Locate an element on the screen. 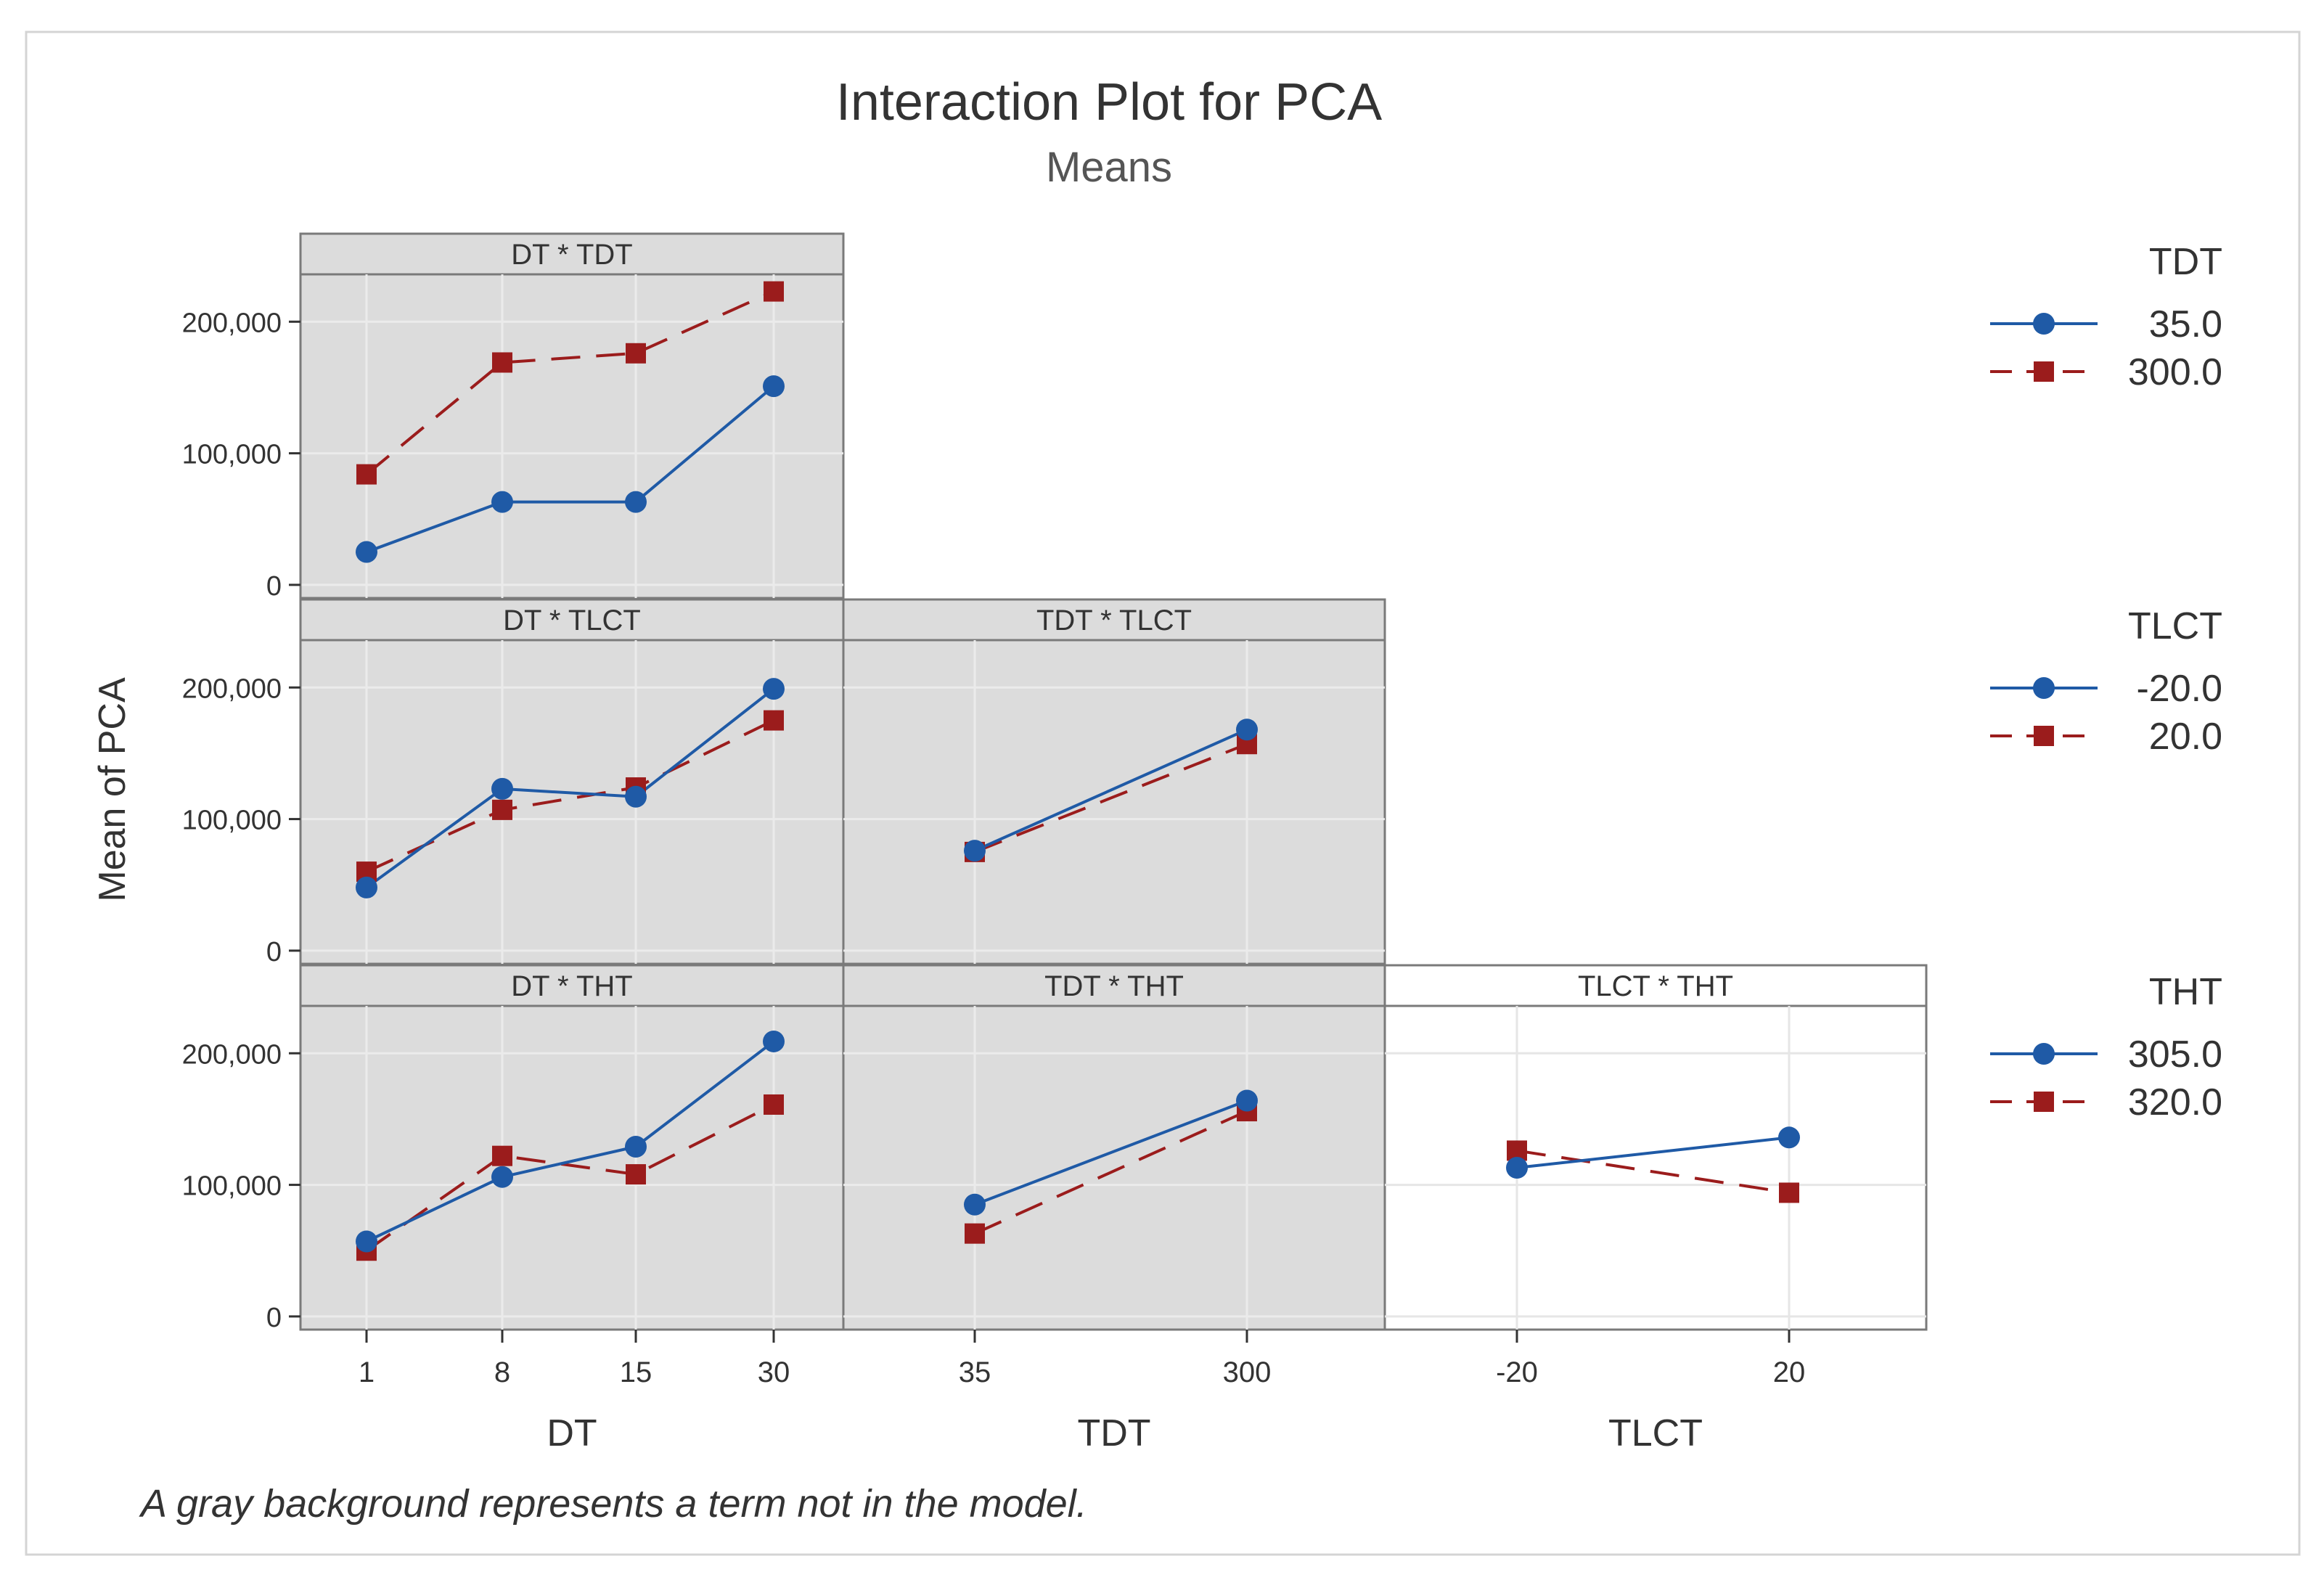  legends-group: TDT 35.0 300.0 TLCT -20.0 20.0 THT 305.0 320.0 is located at coordinates (2106, 682).